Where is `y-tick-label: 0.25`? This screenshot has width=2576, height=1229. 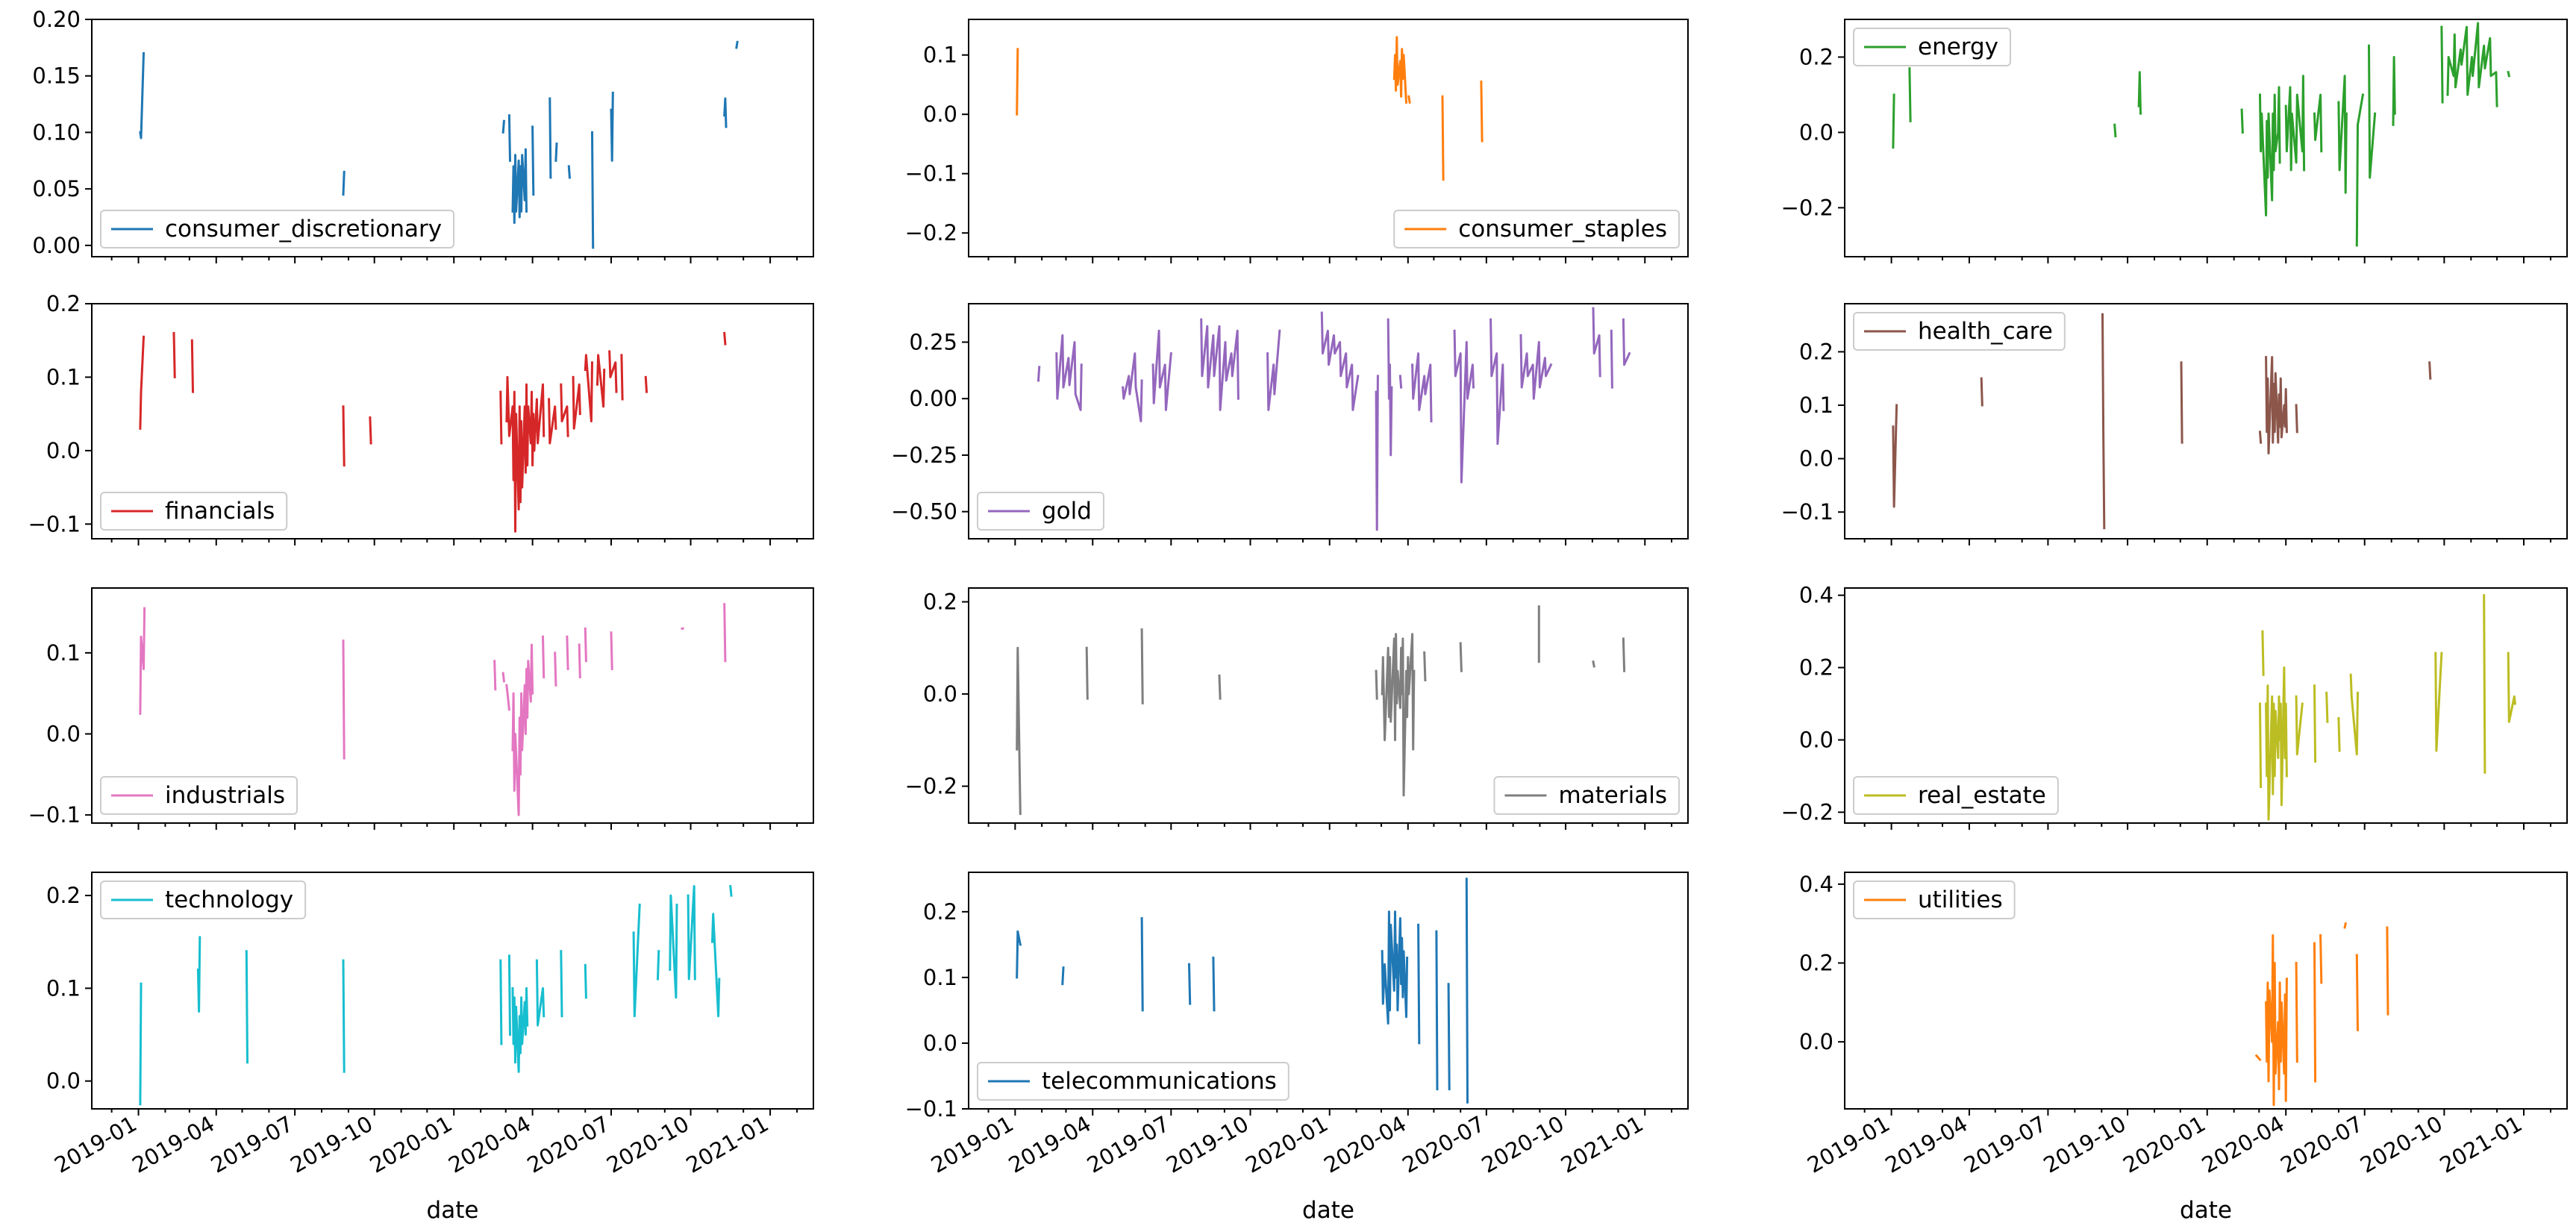 y-tick-label: 0.25 is located at coordinates (933, 341).